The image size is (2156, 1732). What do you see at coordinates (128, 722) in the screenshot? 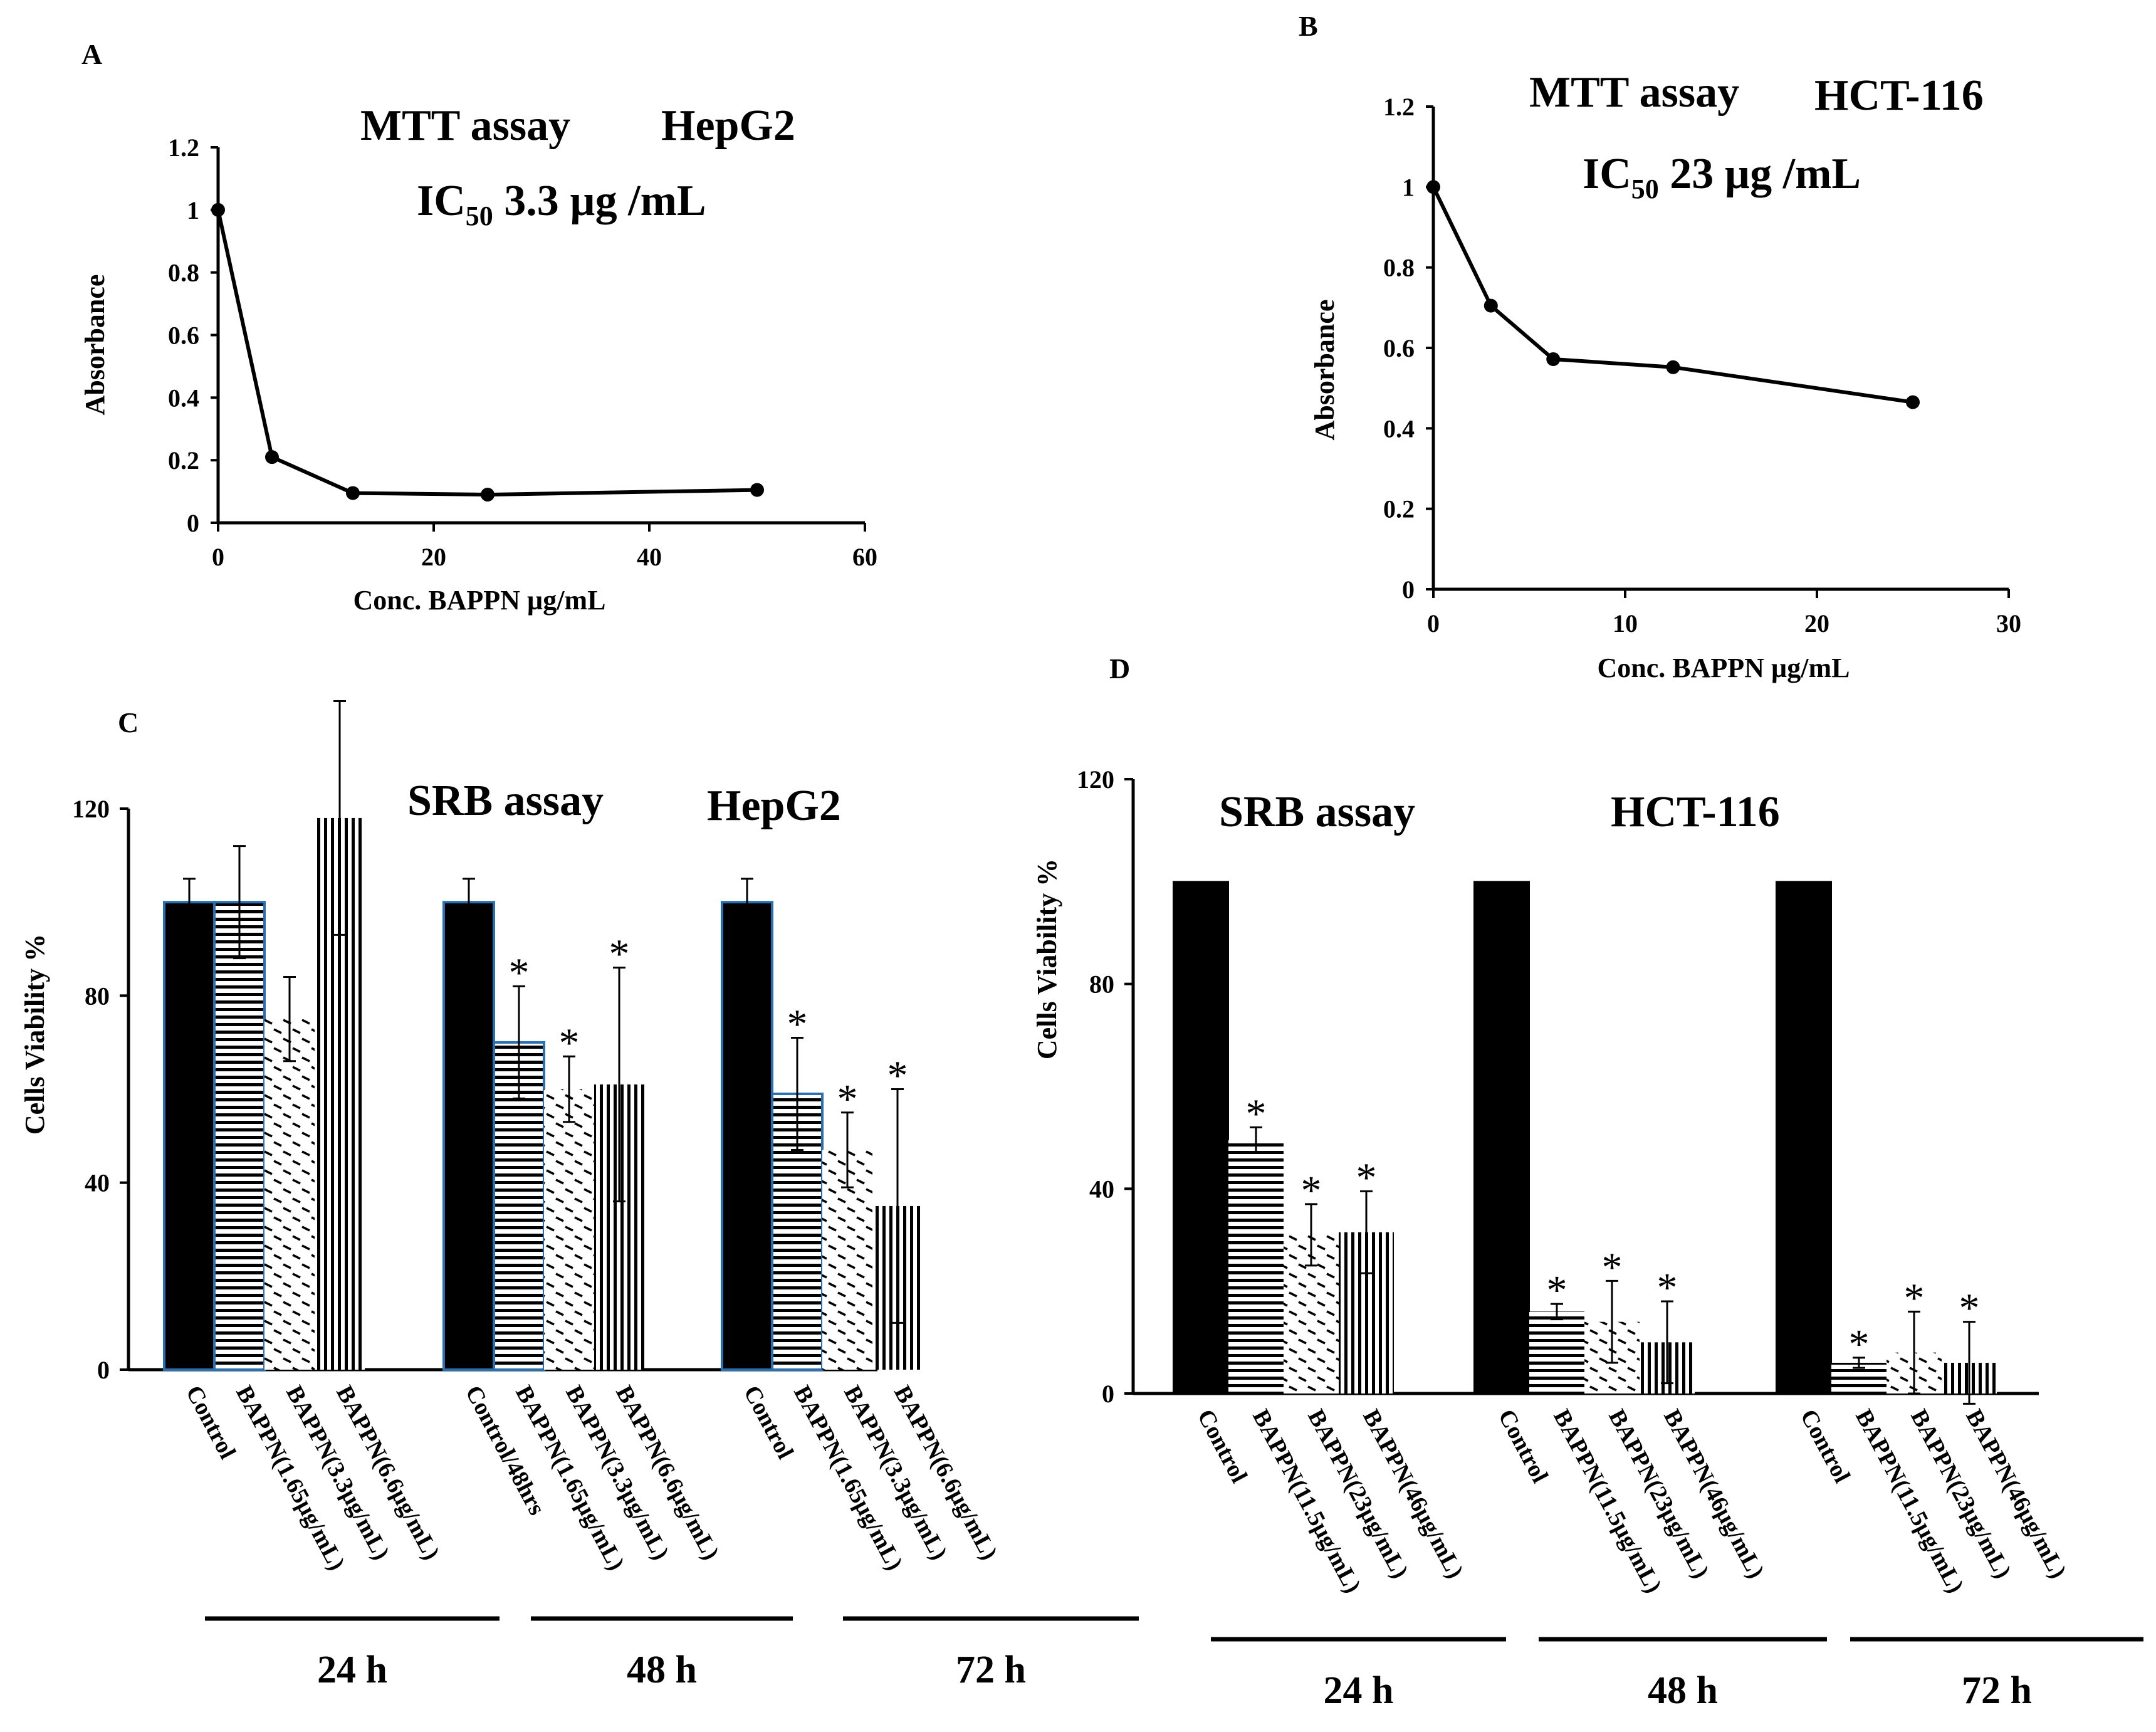
I see `panel-label-c: C` at bounding box center [128, 722].